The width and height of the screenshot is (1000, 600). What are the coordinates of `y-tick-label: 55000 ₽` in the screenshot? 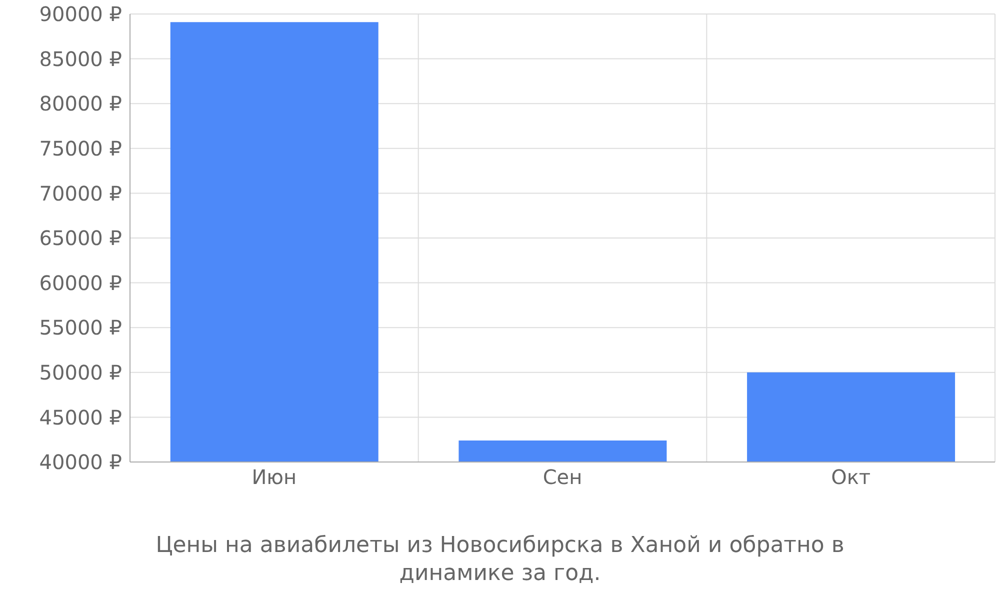 It's located at (80, 328).